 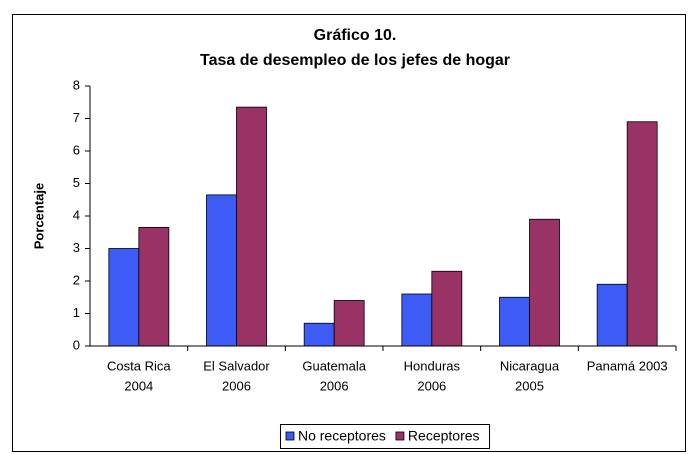 I want to click on legend-box, so click(x=385, y=436).